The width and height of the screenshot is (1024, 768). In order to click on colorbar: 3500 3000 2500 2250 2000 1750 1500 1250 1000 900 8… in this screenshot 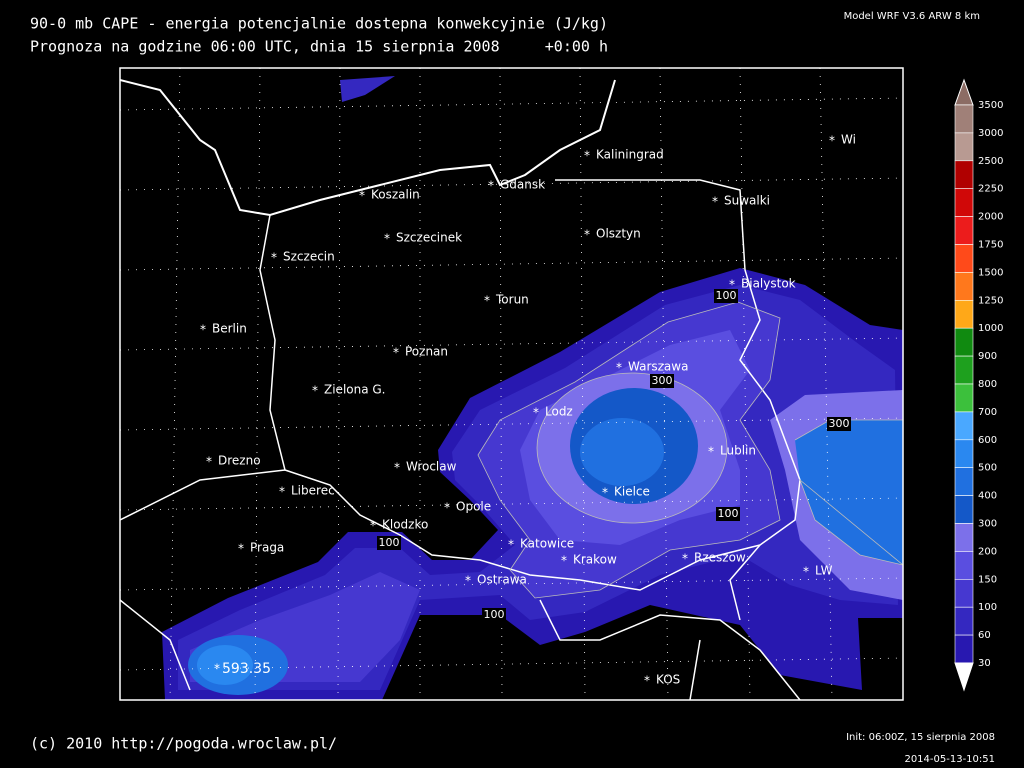, I will do `click(978, 385)`.